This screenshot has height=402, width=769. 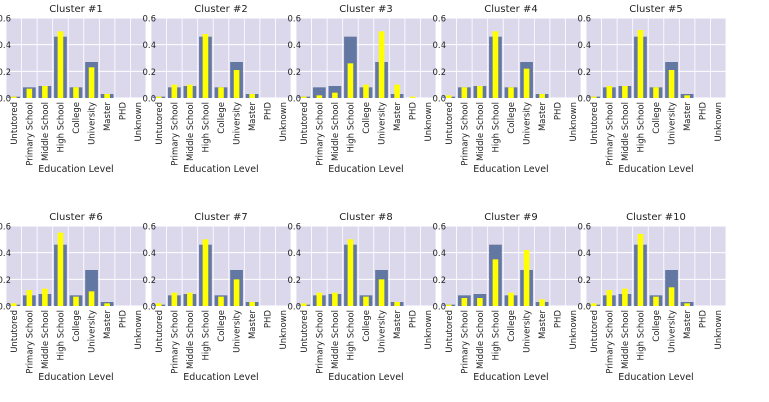 What do you see at coordinates (222, 118) in the screenshot?
I see `x-tick-label: College` at bounding box center [222, 118].